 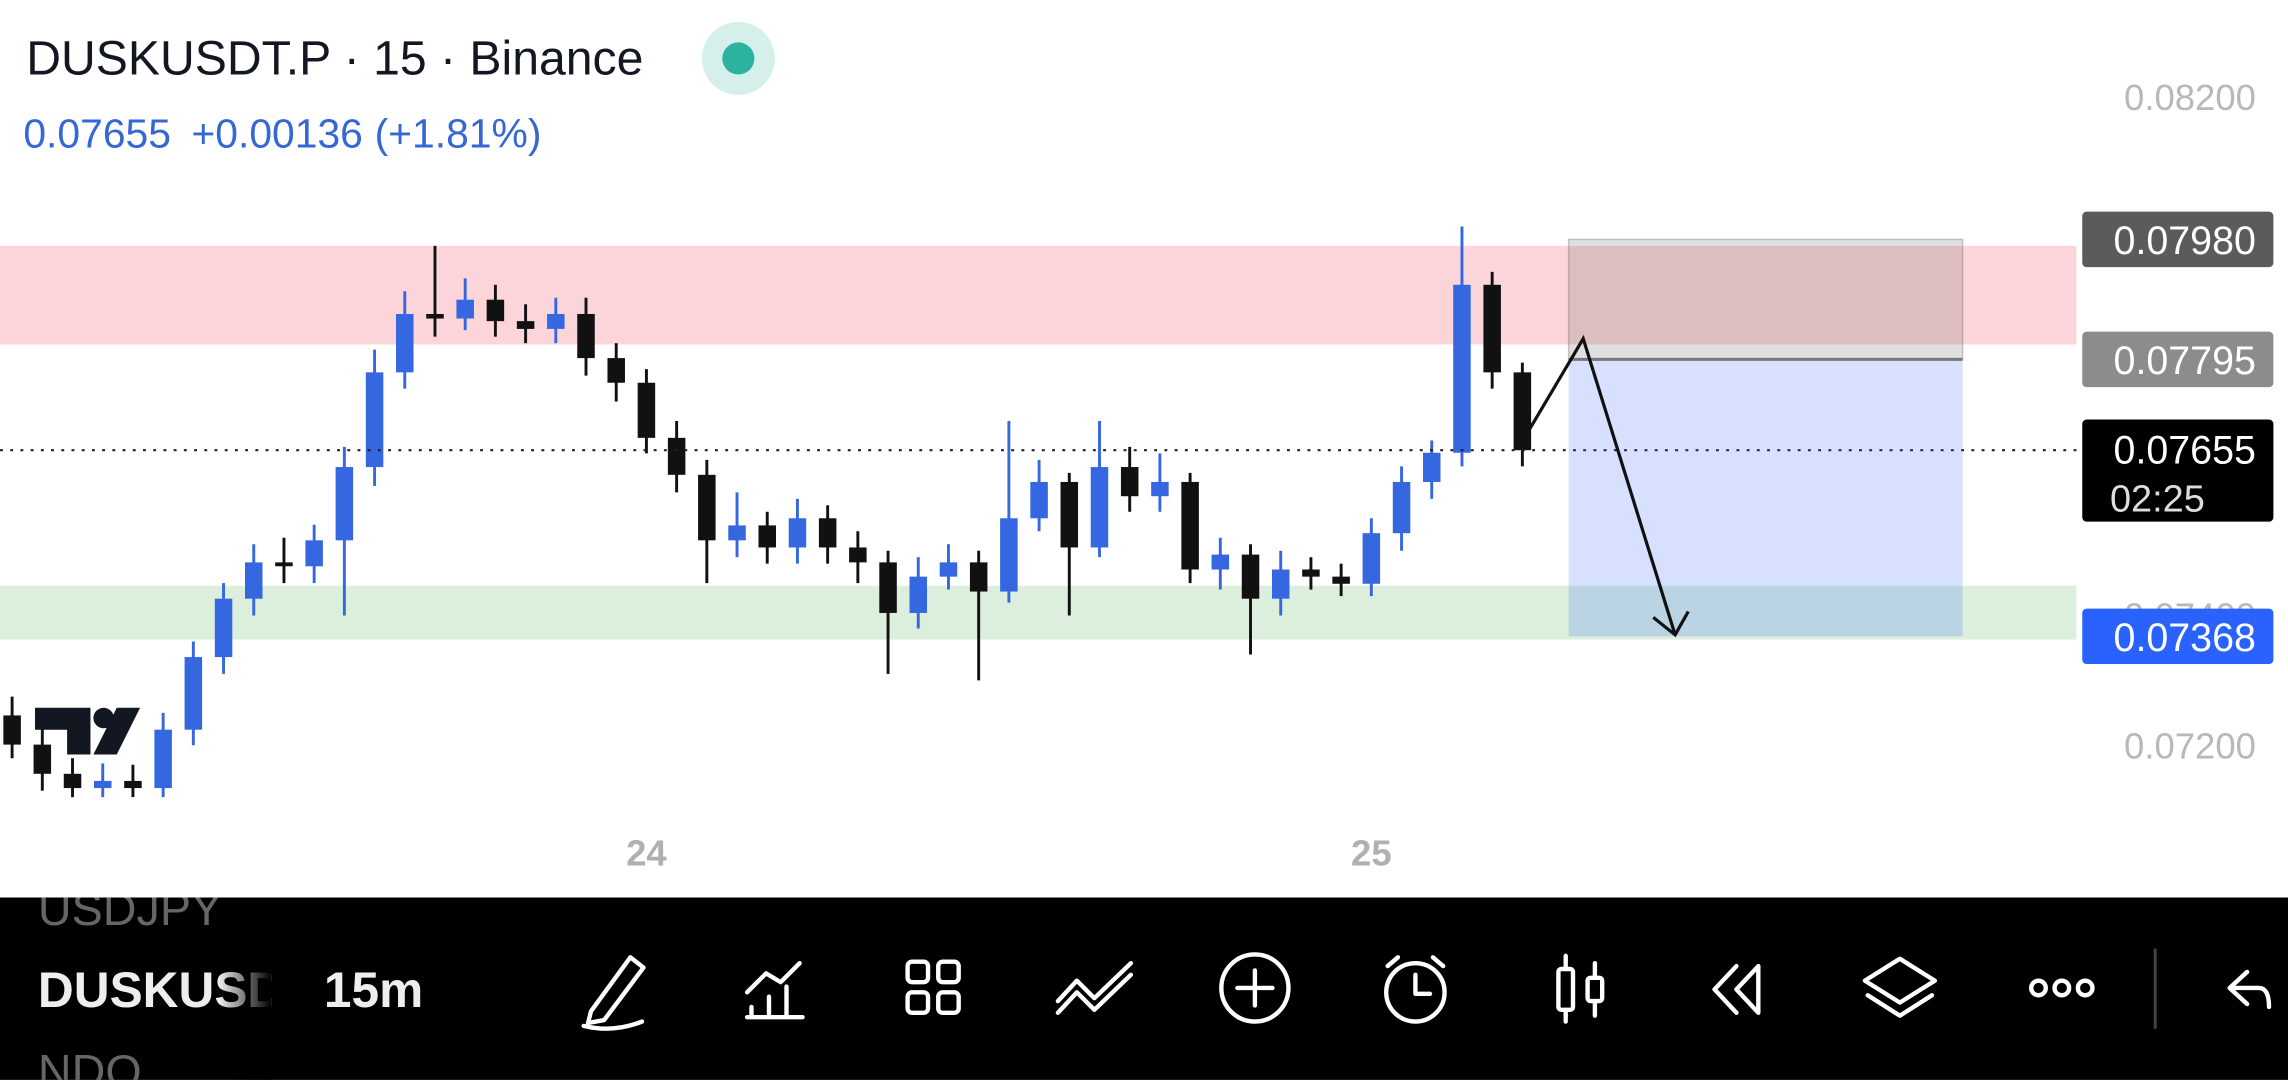 I want to click on countdown: 02:25, so click(x=2157, y=499).